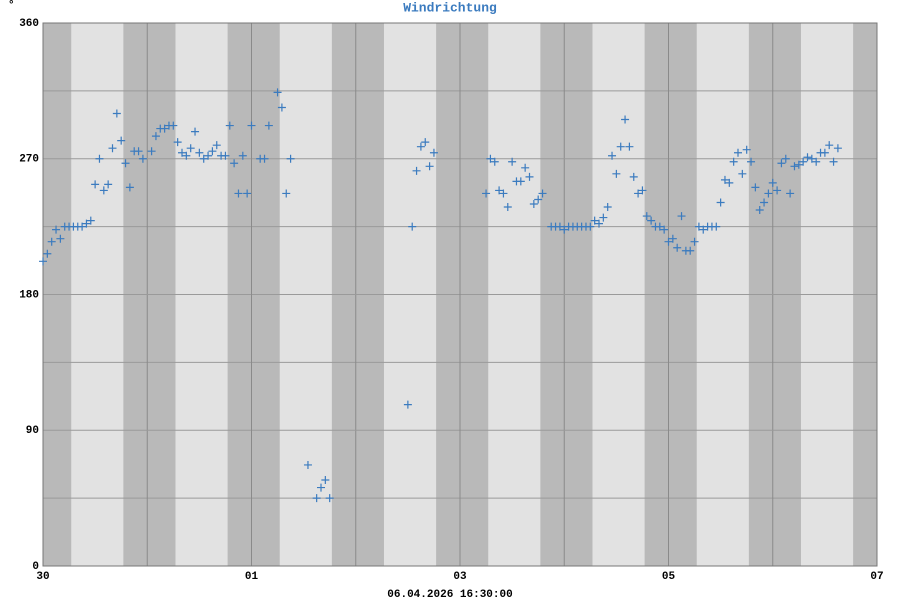 The width and height of the screenshot is (900, 600). I want to click on y-tick-label: 360, so click(29, 24).